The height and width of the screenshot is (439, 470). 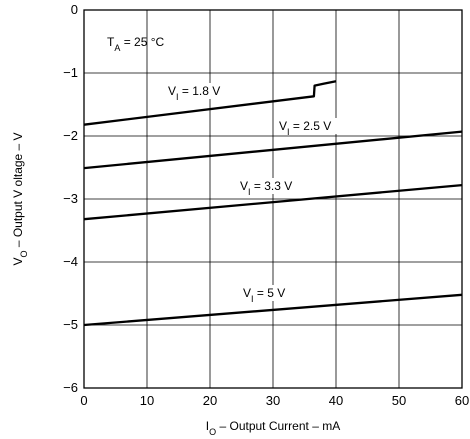 What do you see at coordinates (20, 198) in the screenshot?
I see `y-axis-title: VO – Output V oltage – V` at bounding box center [20, 198].